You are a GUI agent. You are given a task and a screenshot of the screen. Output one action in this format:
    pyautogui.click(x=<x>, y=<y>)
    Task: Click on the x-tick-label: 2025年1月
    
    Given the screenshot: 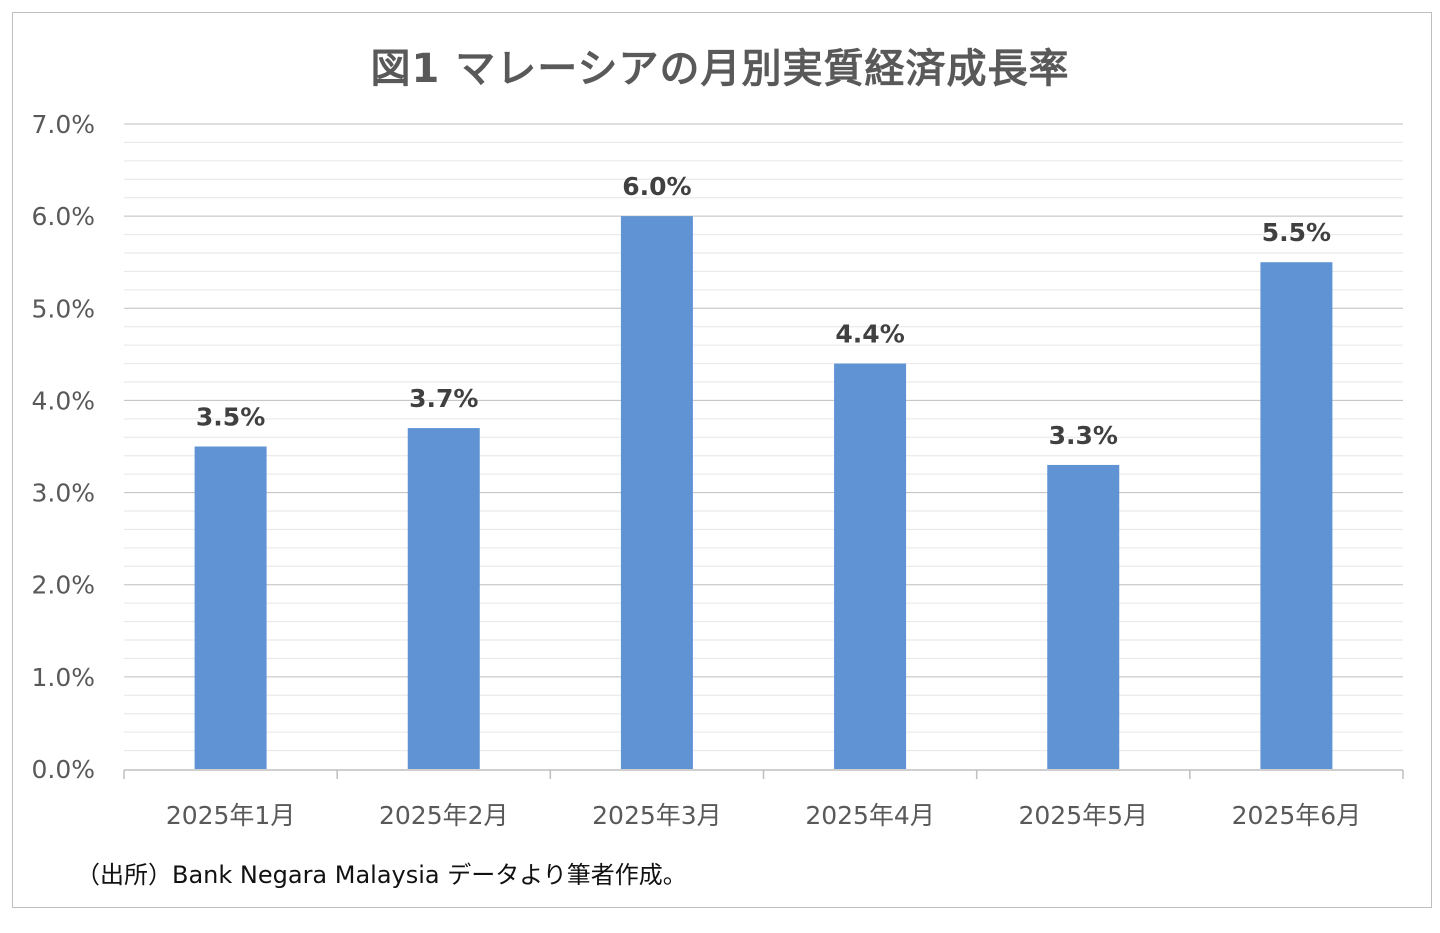 What is the action you would take?
    pyautogui.click(x=231, y=815)
    